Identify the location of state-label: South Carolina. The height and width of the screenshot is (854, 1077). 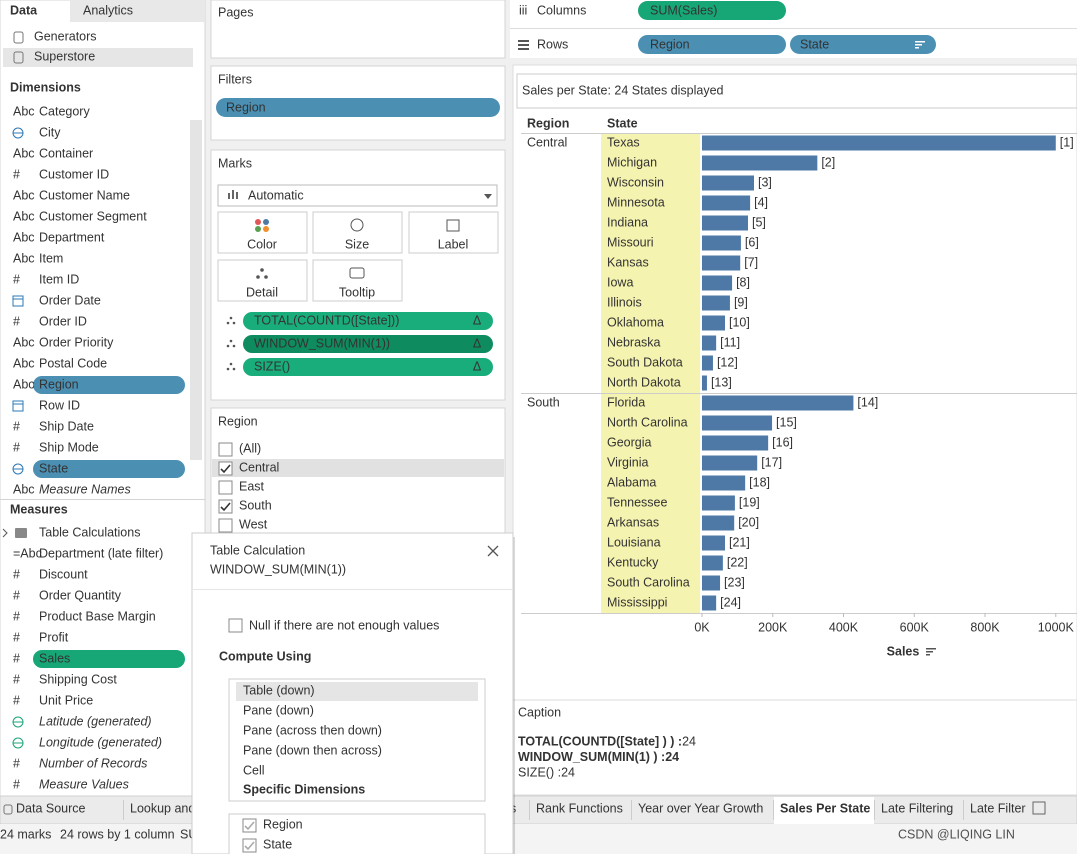
(648, 582).